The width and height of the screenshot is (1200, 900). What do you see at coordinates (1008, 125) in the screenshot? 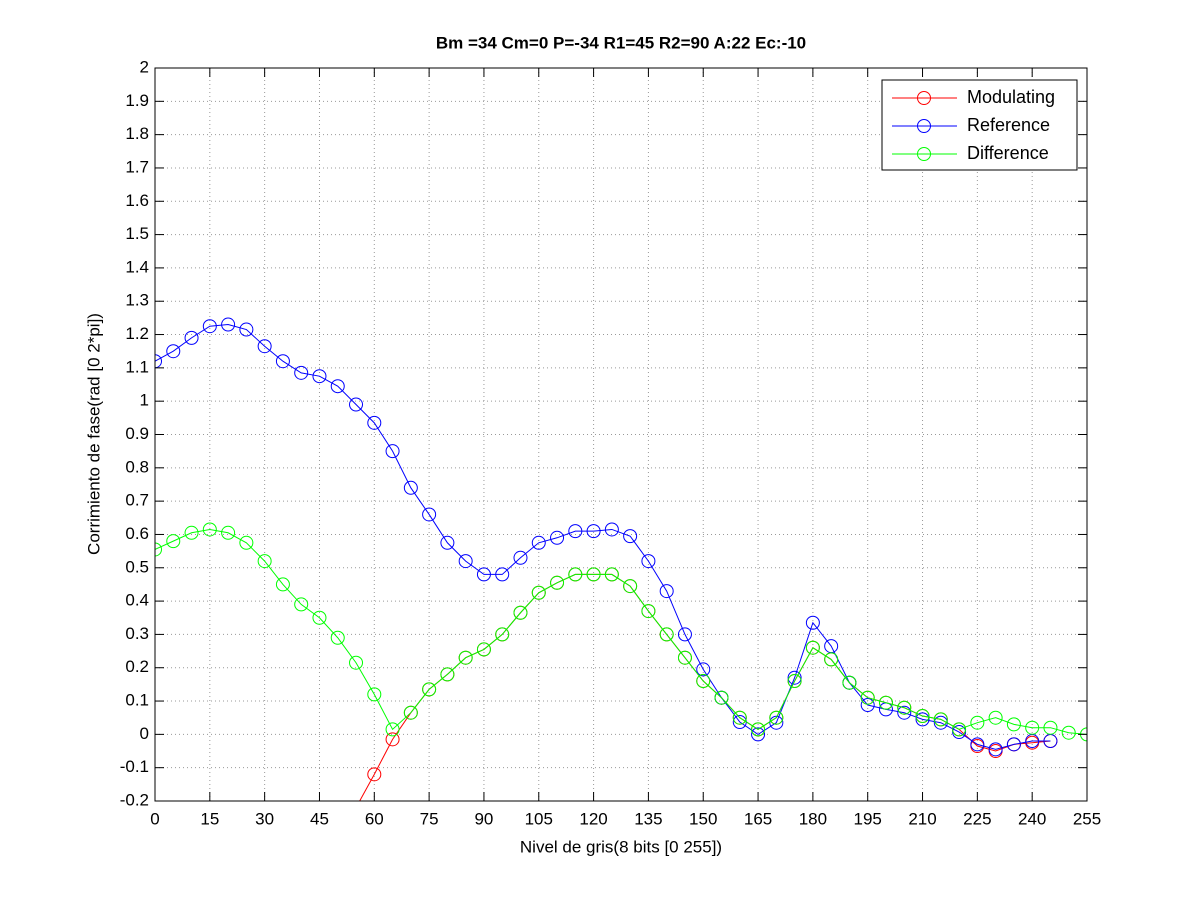
I see `legend-label: Reference` at bounding box center [1008, 125].